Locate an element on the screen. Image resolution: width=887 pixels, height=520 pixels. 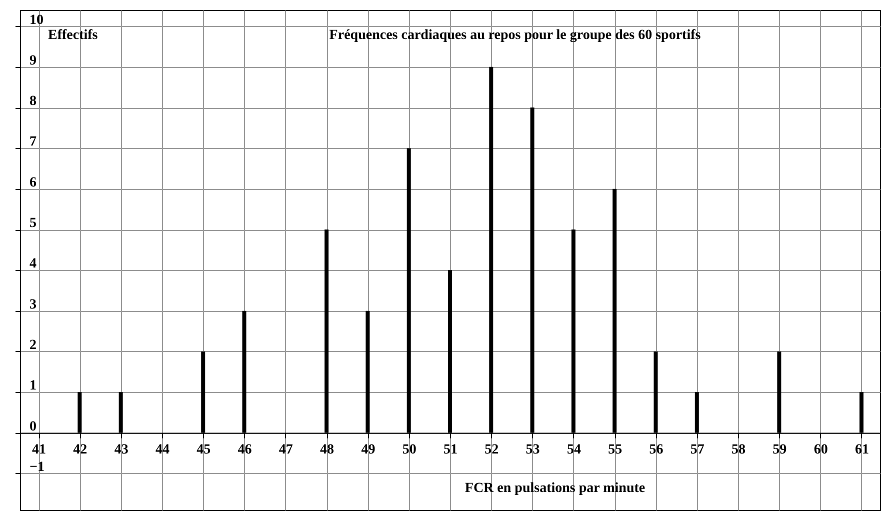
x-tick-label: 48 is located at coordinates (327, 450).